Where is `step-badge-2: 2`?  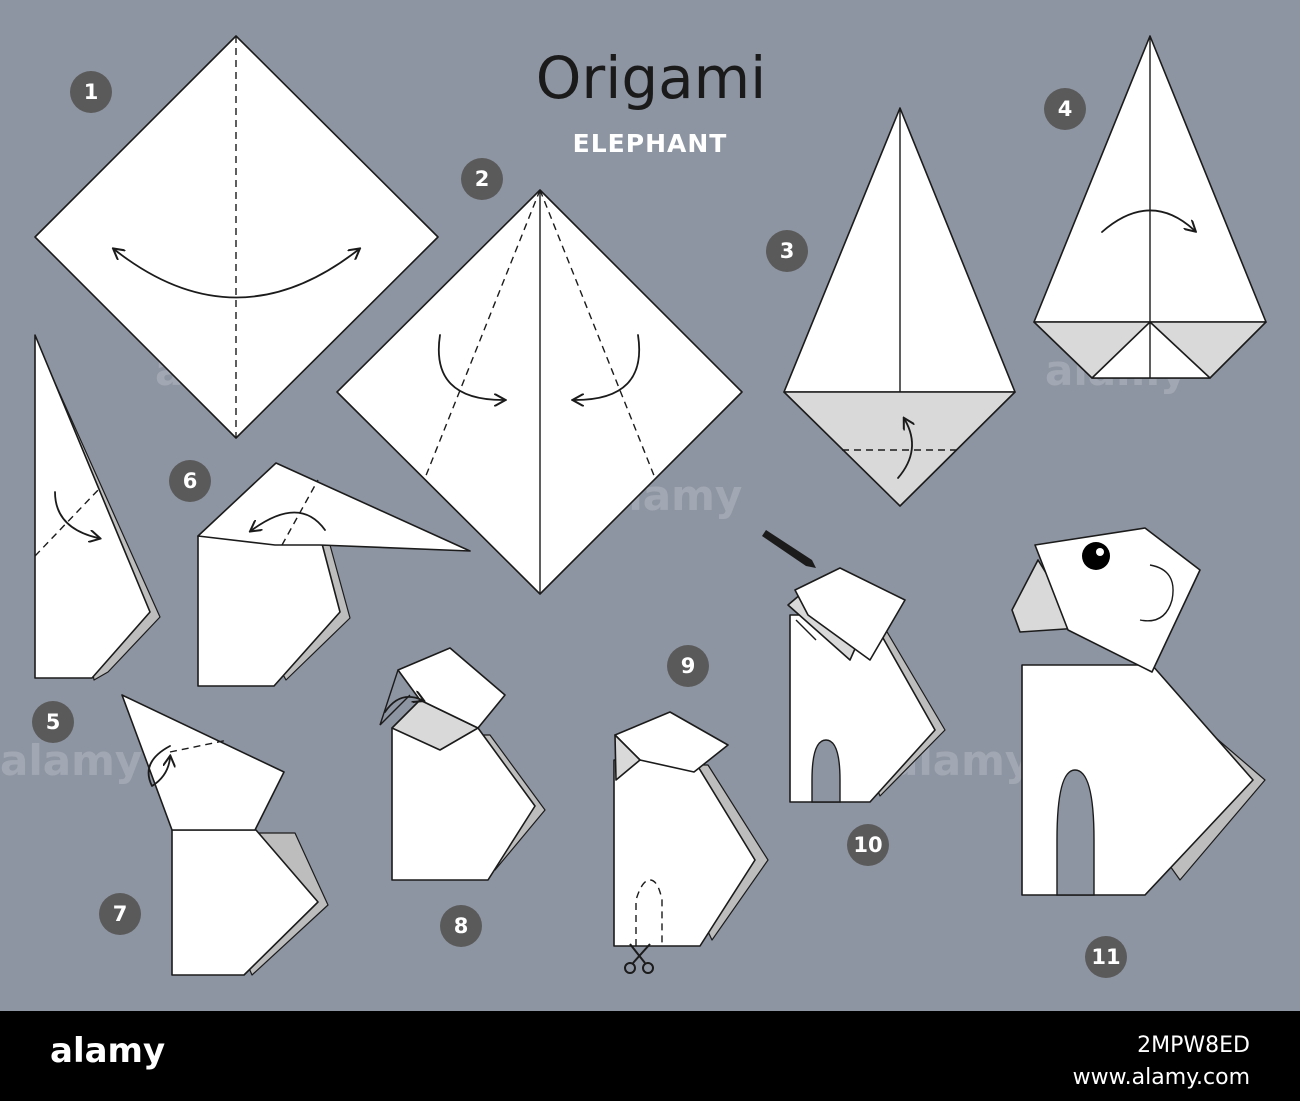
step-badge-2: 2 is located at coordinates (482, 179).